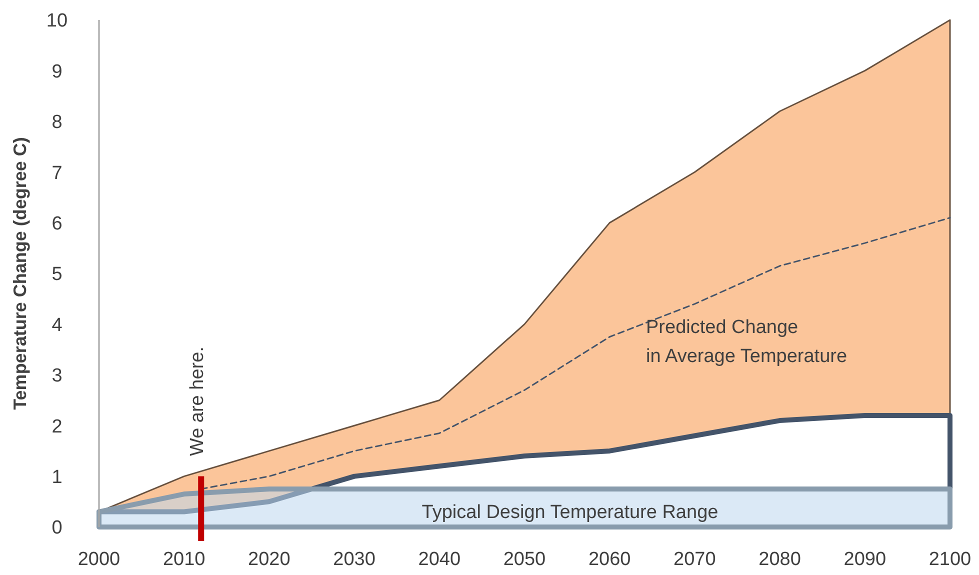 The width and height of the screenshot is (979, 575). Describe the element at coordinates (20, 273) in the screenshot. I see `y-axis-title: Temperature Change (degree C)` at that location.